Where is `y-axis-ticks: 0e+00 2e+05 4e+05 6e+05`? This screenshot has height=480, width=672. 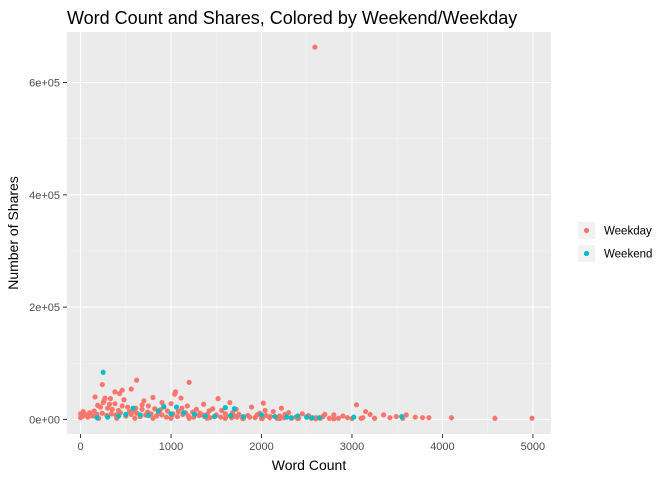
y-axis-ticks: 0e+00 2e+05 4e+05 6e+05 is located at coordinates (48, 252).